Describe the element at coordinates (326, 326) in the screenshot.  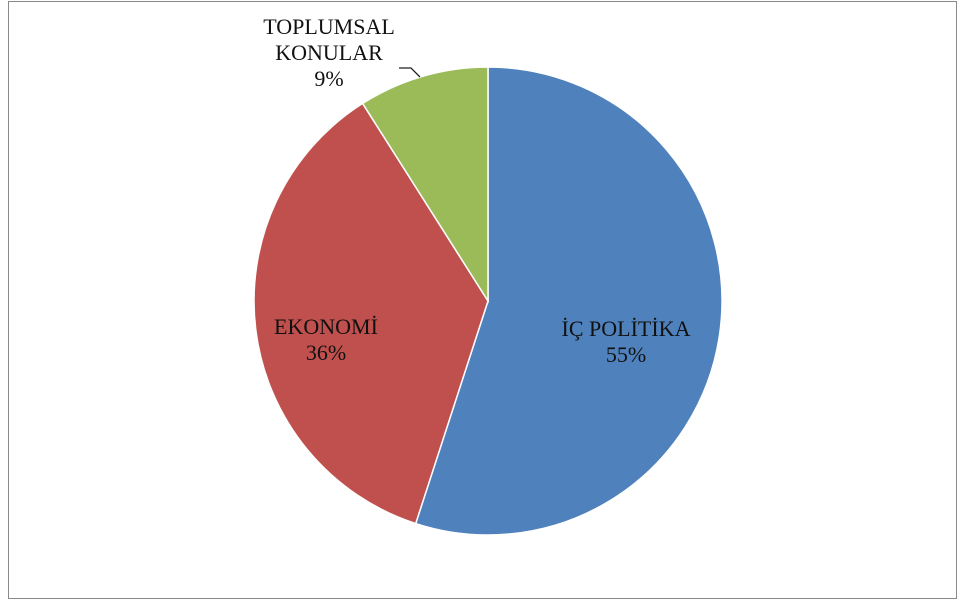
I see `slice-category-label: EKONOMİ` at that location.